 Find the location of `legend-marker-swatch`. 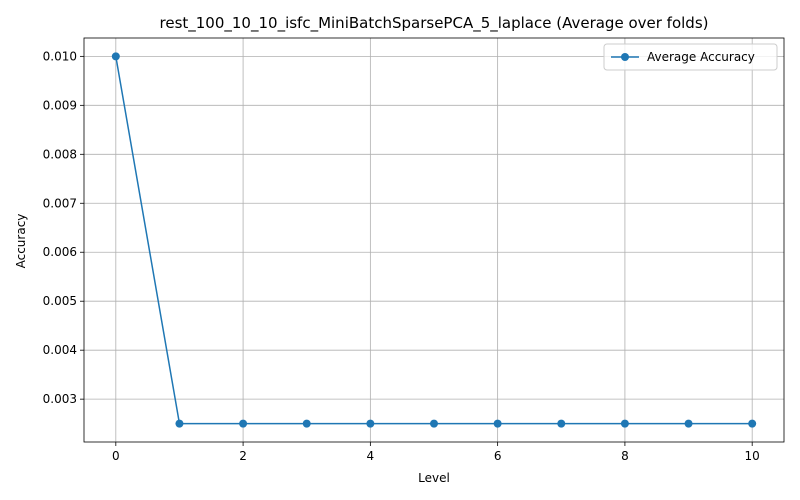

legend-marker-swatch is located at coordinates (625, 57).